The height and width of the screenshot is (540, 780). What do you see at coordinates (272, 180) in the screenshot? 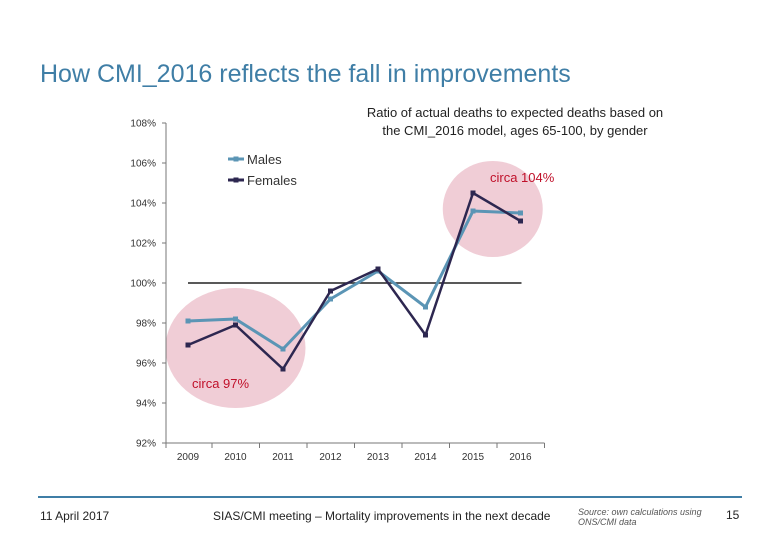
I see `legend-label-females: Females` at bounding box center [272, 180].